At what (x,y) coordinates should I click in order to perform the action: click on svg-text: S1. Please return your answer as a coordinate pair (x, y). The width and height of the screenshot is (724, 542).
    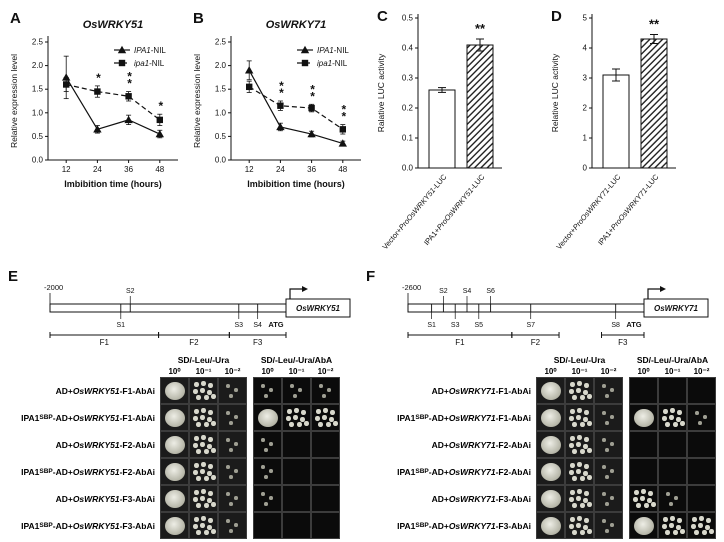
    Looking at the image, I should click on (431, 325).